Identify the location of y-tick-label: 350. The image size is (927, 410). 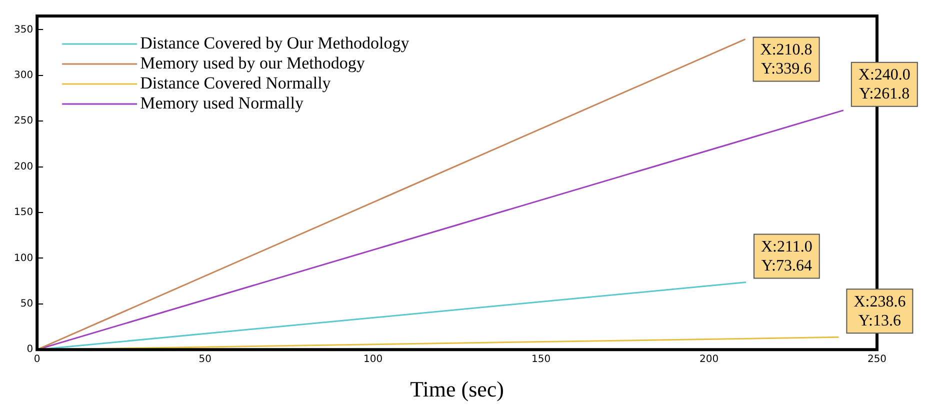
(24, 30).